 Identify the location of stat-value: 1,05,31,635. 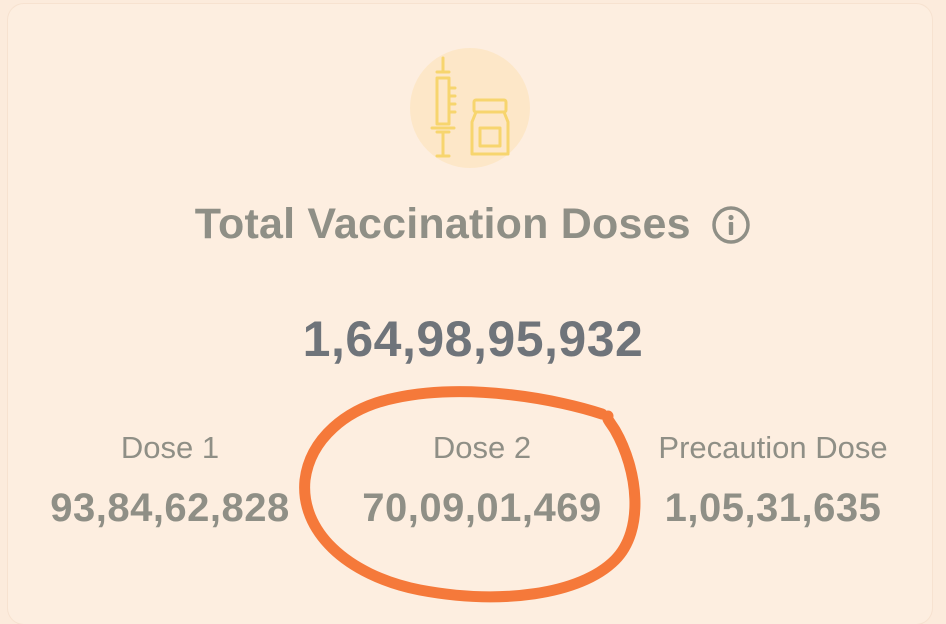
(773, 508).